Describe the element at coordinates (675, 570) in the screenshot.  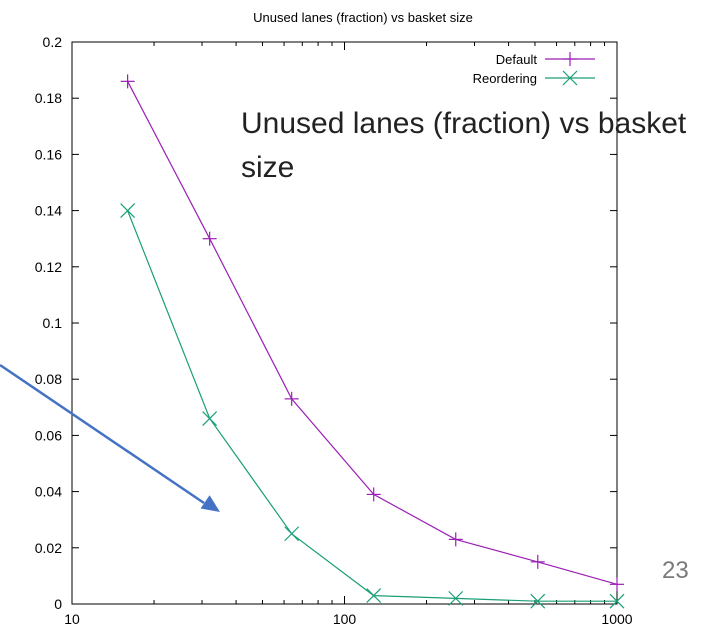
I see `slide-number: 23` at that location.